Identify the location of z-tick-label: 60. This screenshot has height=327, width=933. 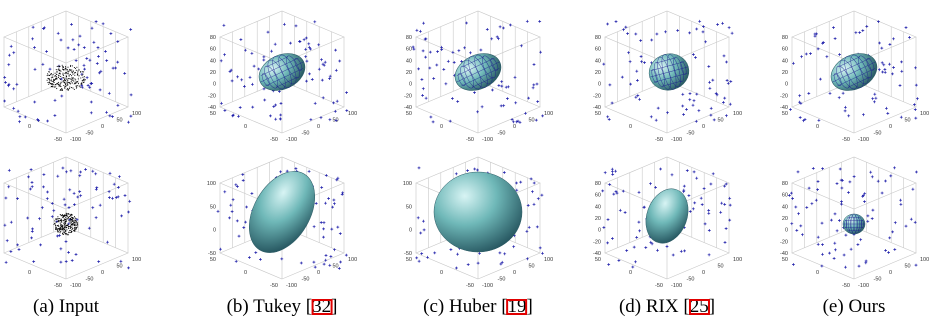
(213, 50).